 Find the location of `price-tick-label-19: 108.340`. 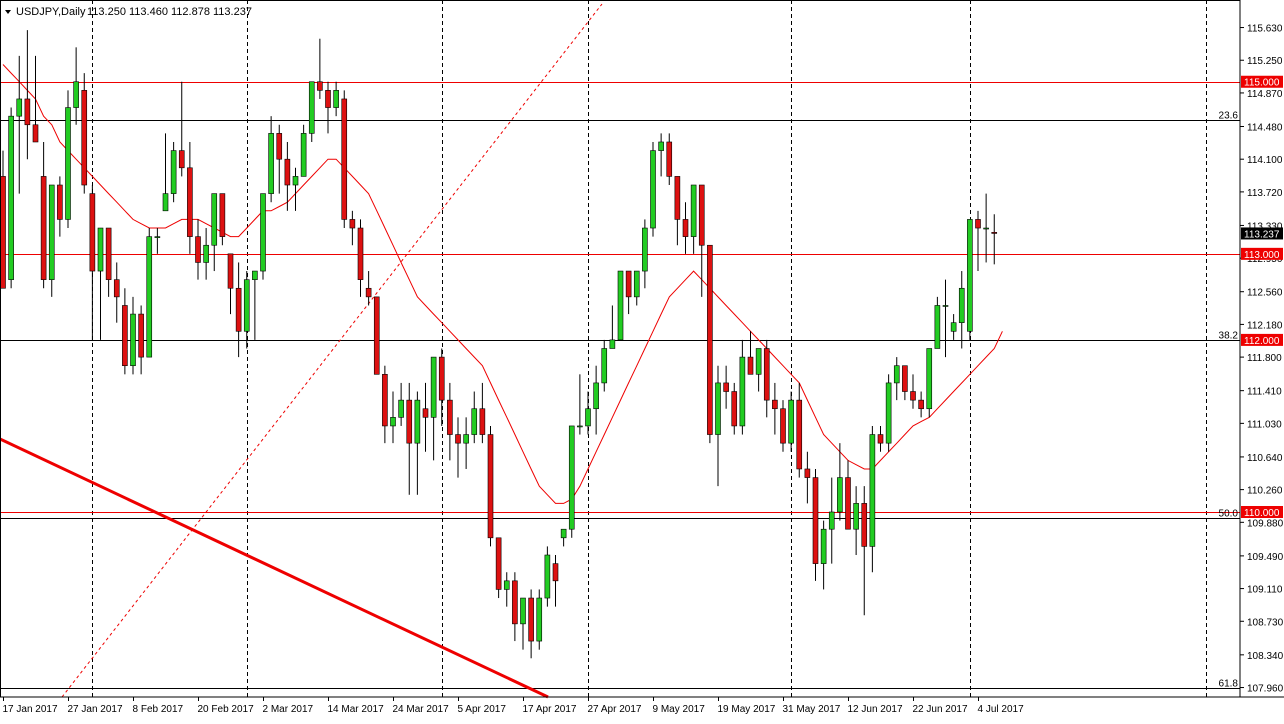

price-tick-label-19: 108.340 is located at coordinates (1265, 656).